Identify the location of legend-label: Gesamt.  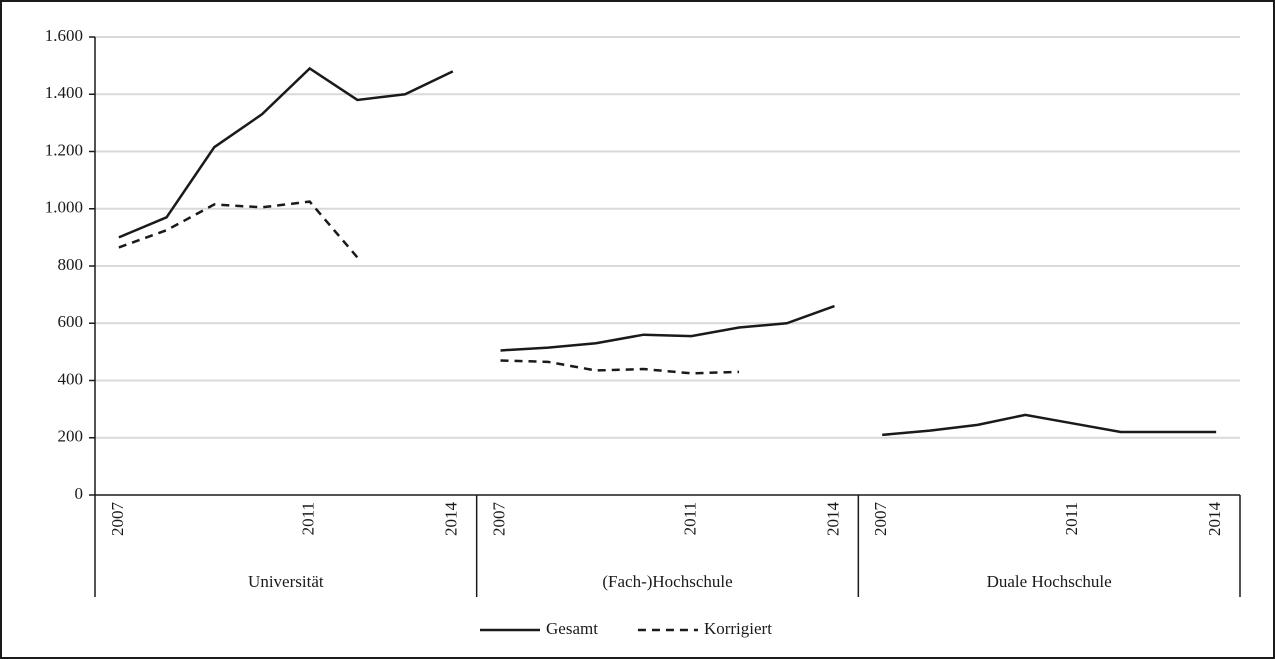
(572, 628).